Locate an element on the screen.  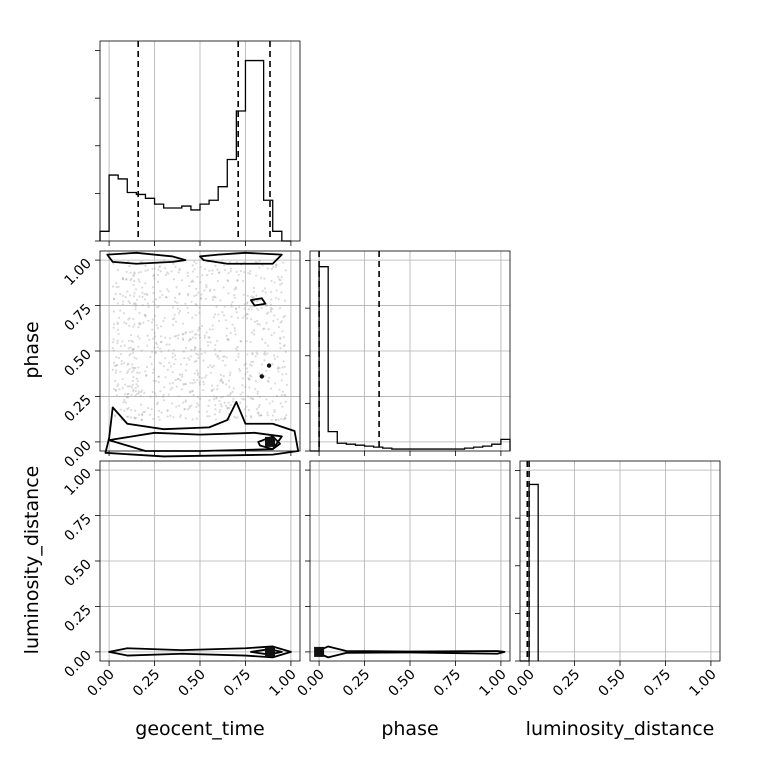
y-axis-label-luminosity-distance: luminosity_distance is located at coordinates (32, 560).